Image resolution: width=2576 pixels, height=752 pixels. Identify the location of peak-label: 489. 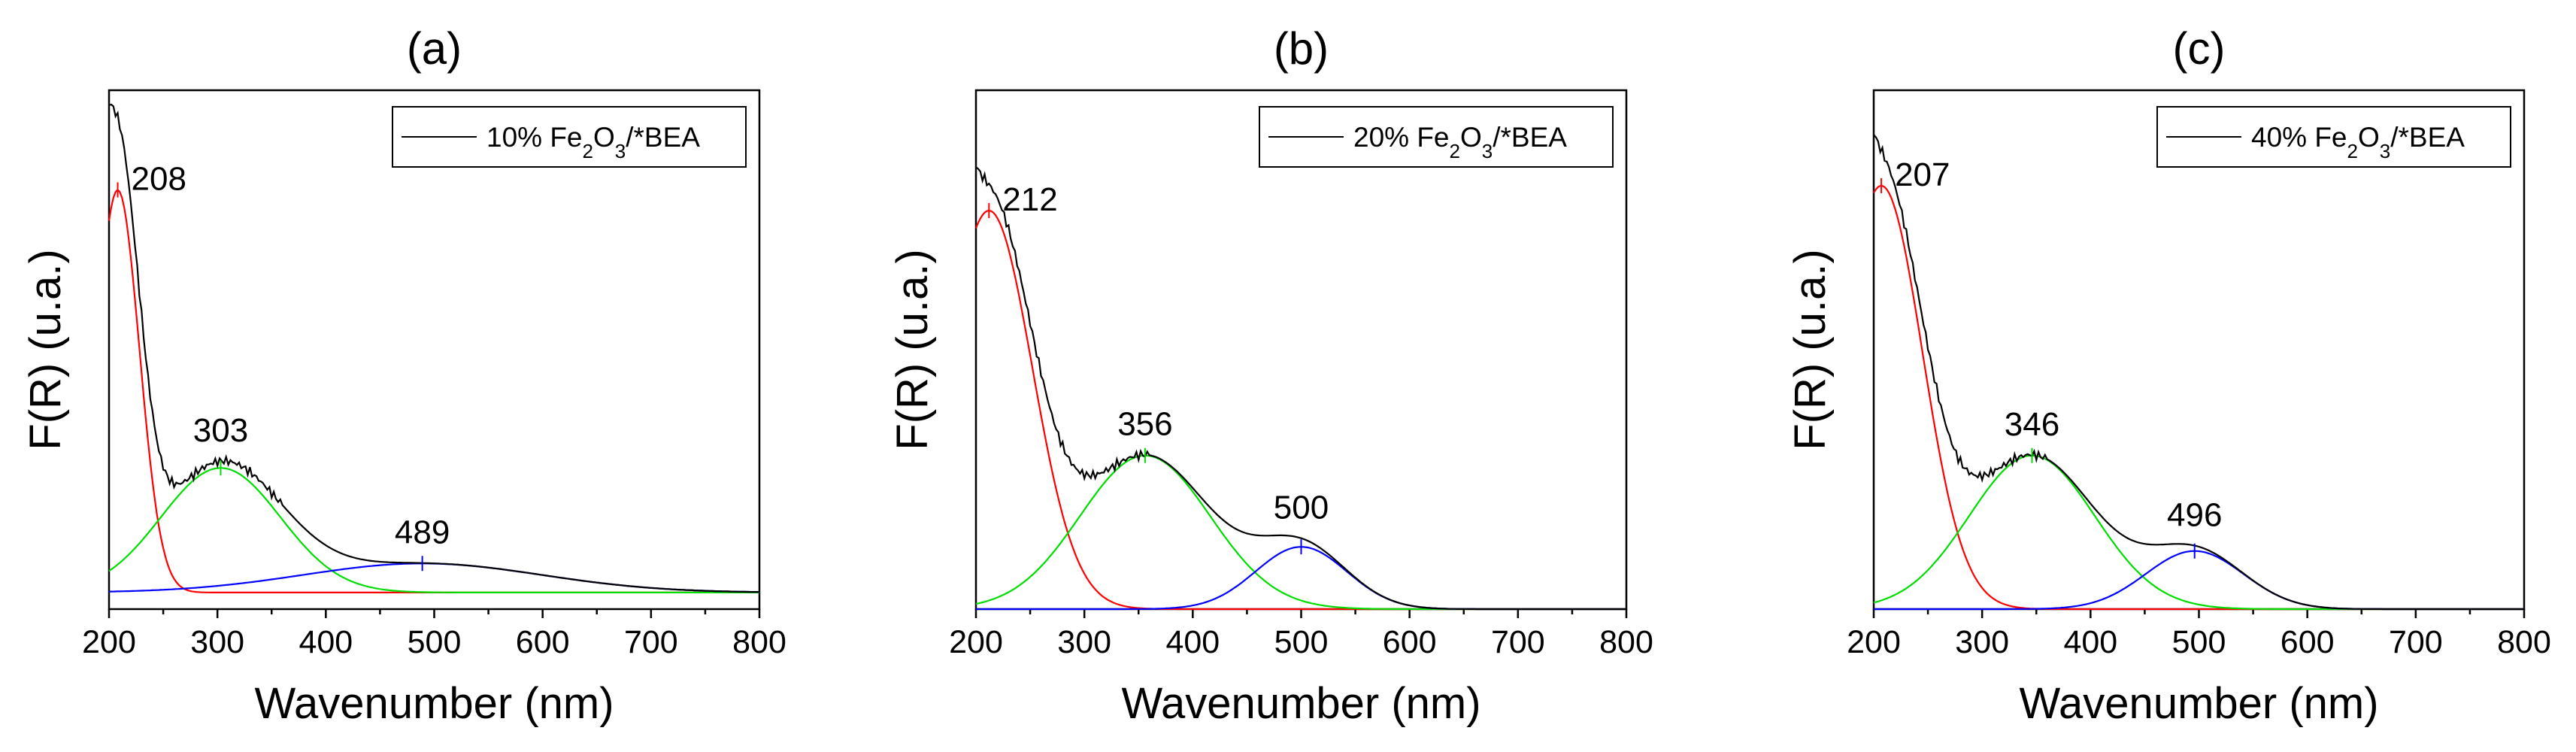
(422, 532).